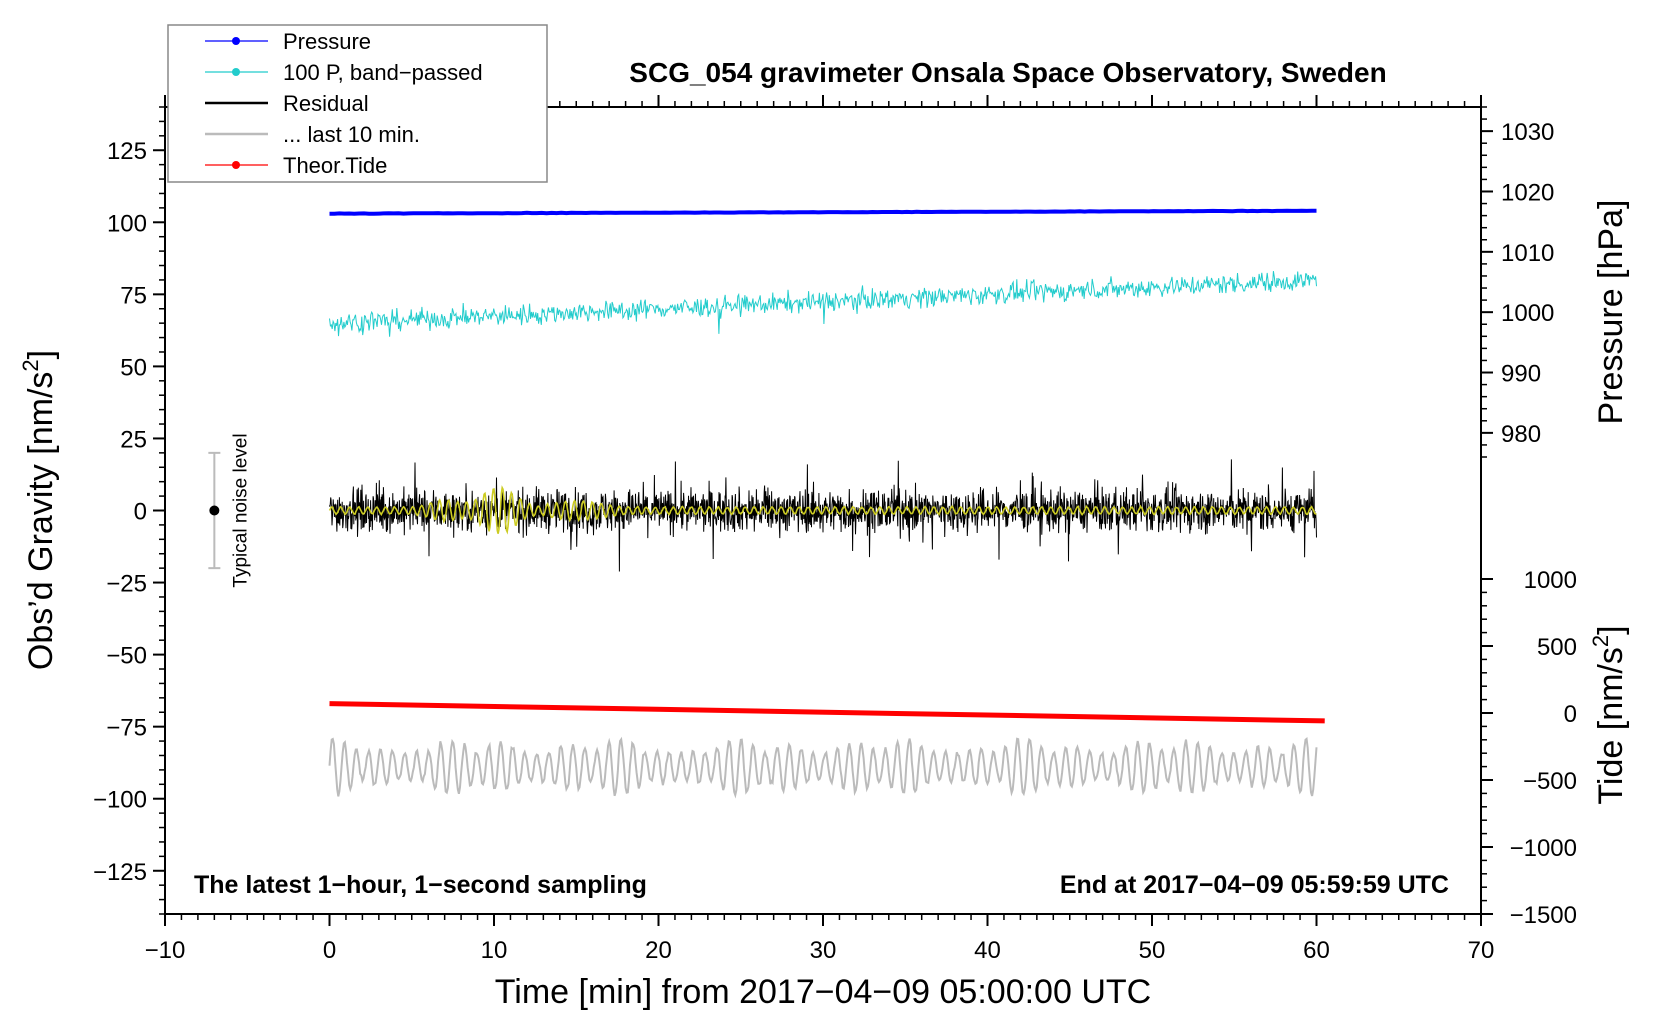  I want to click on y-tick-label: 50, so click(133, 367).